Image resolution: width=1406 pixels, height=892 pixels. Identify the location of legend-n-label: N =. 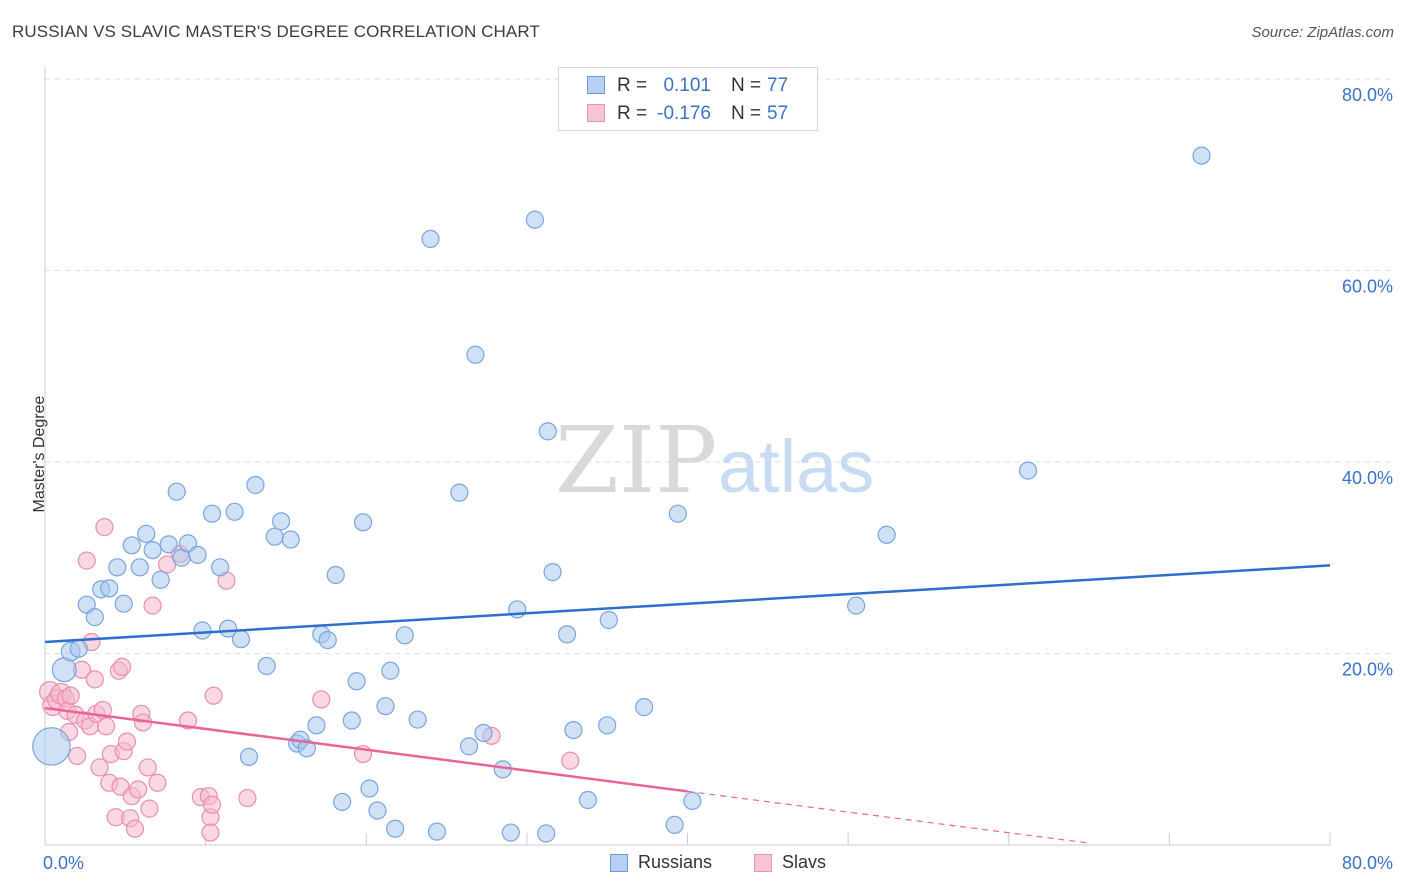
(746, 85).